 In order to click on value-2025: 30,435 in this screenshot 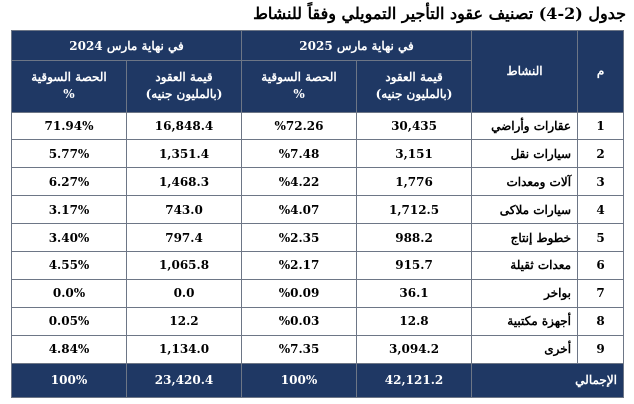, I will do `click(414, 126)`.